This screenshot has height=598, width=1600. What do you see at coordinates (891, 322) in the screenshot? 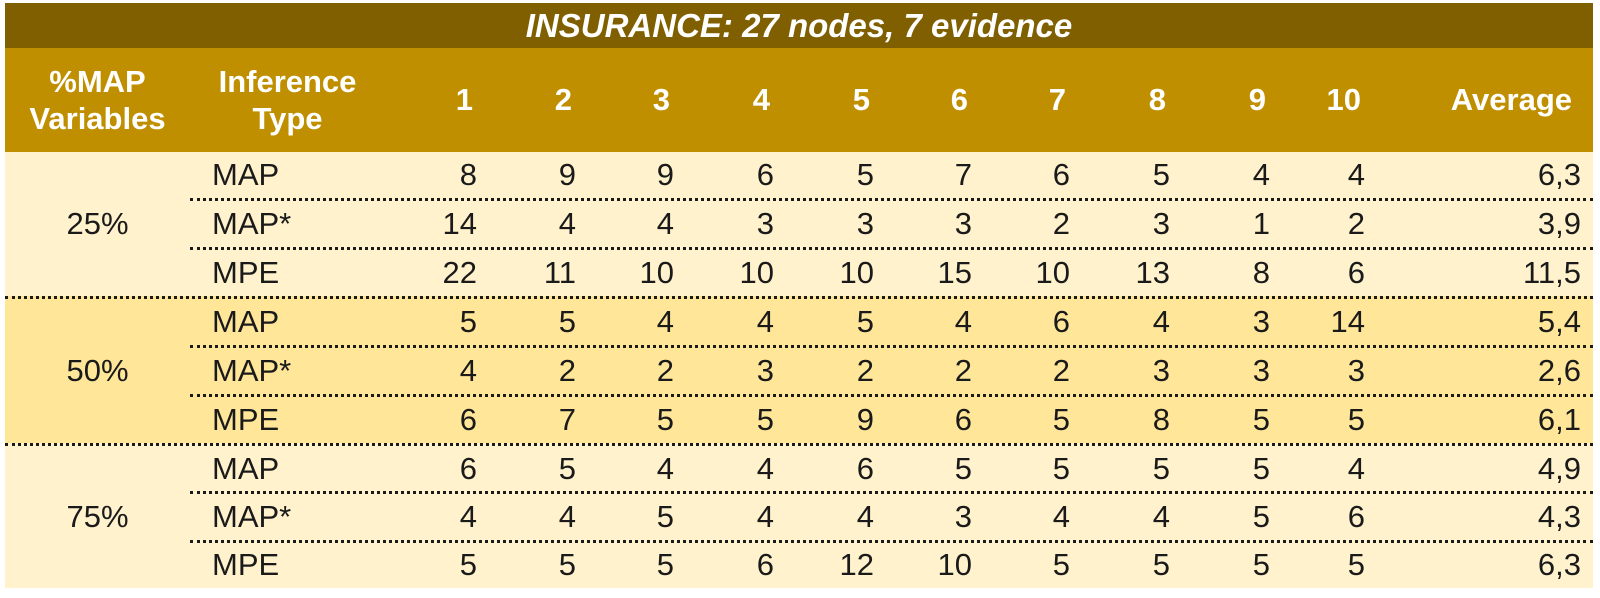
I see `table-row: MAP 5 5 4 4 5 4 6 4 3 14 5,4` at bounding box center [891, 322].